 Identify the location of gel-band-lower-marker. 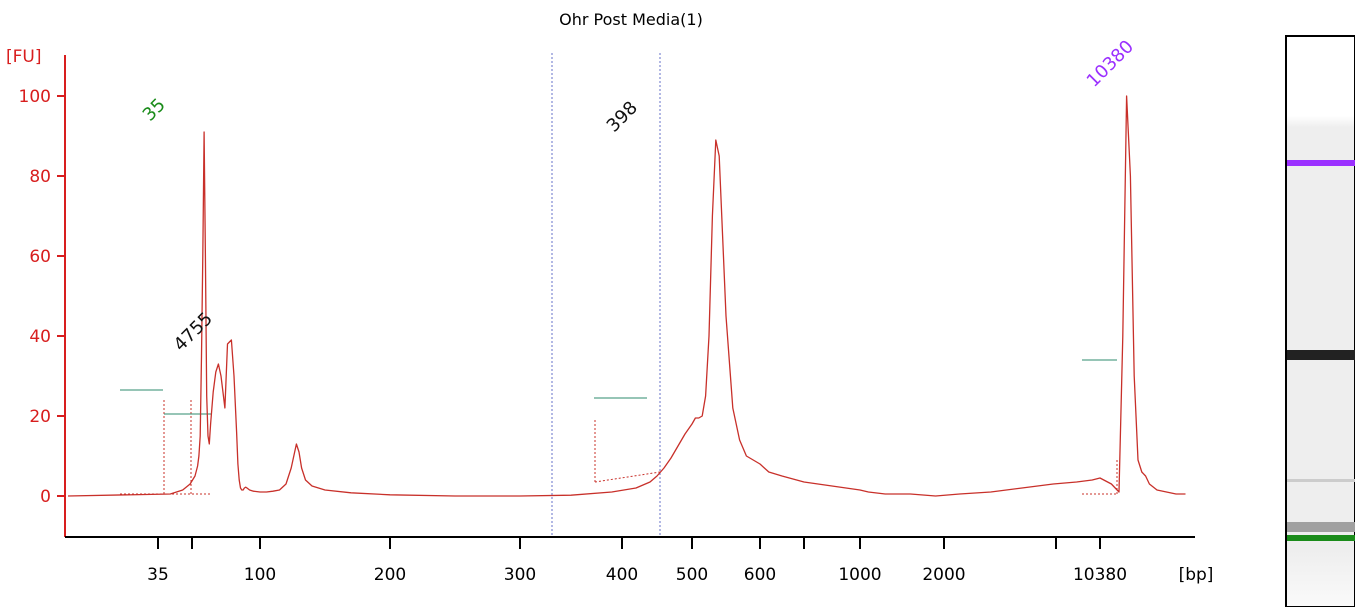
(1321, 538).